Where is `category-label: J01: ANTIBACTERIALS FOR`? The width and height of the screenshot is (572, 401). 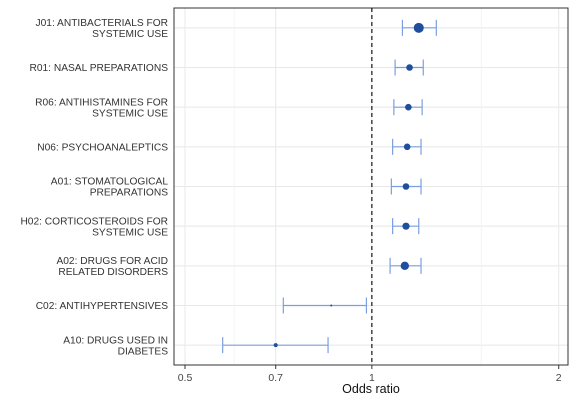
category-label: J01: ANTIBACTERIALS FOR is located at coordinates (102, 23).